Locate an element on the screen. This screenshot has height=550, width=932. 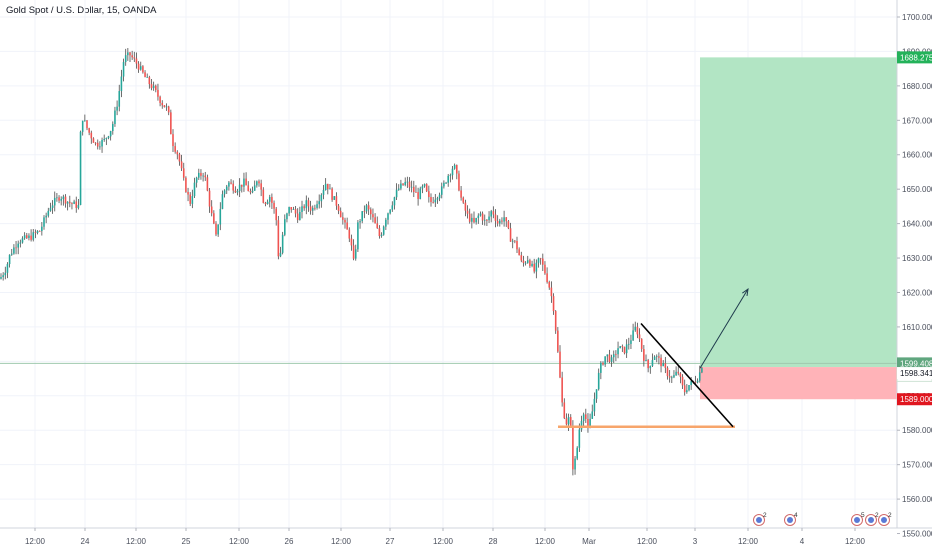
current-price-label: 1599.408 is located at coordinates (916, 363).